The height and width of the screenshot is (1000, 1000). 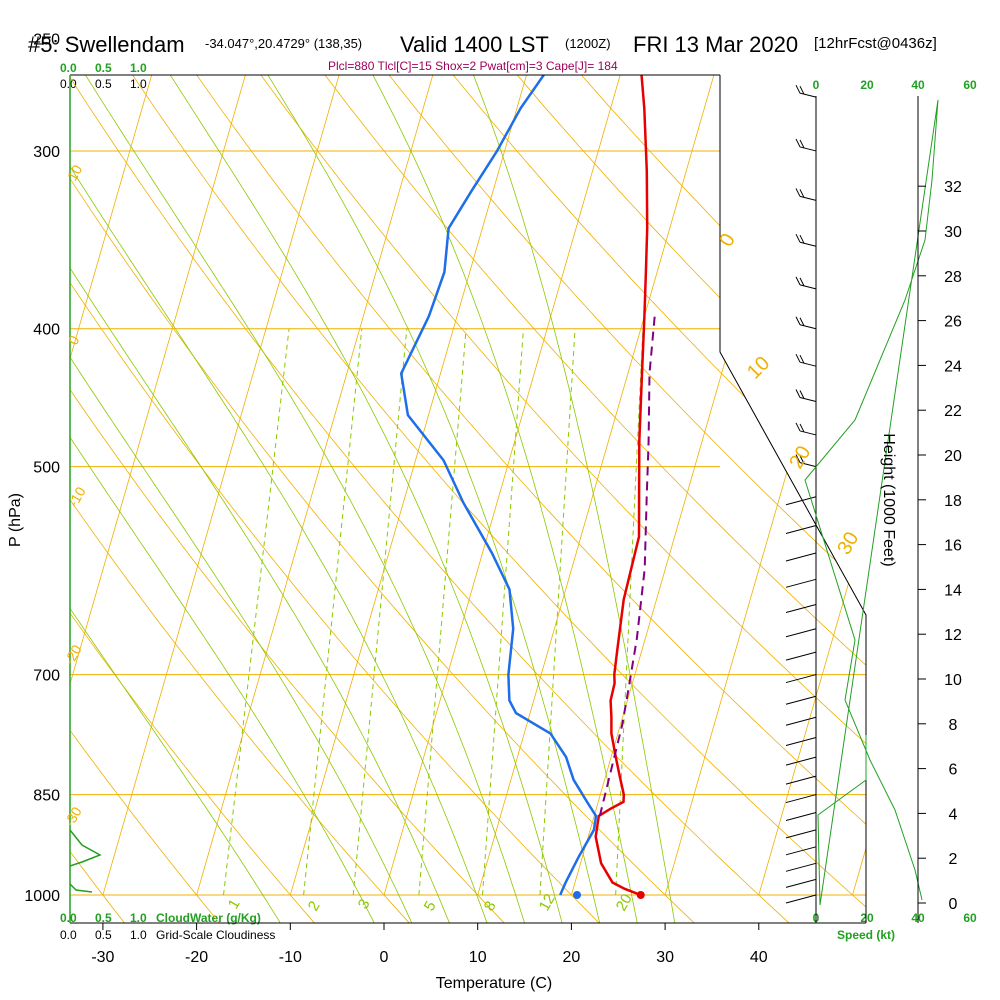 I want to click on title-forecast: [12hrFcst@0436z], so click(x=875, y=43).